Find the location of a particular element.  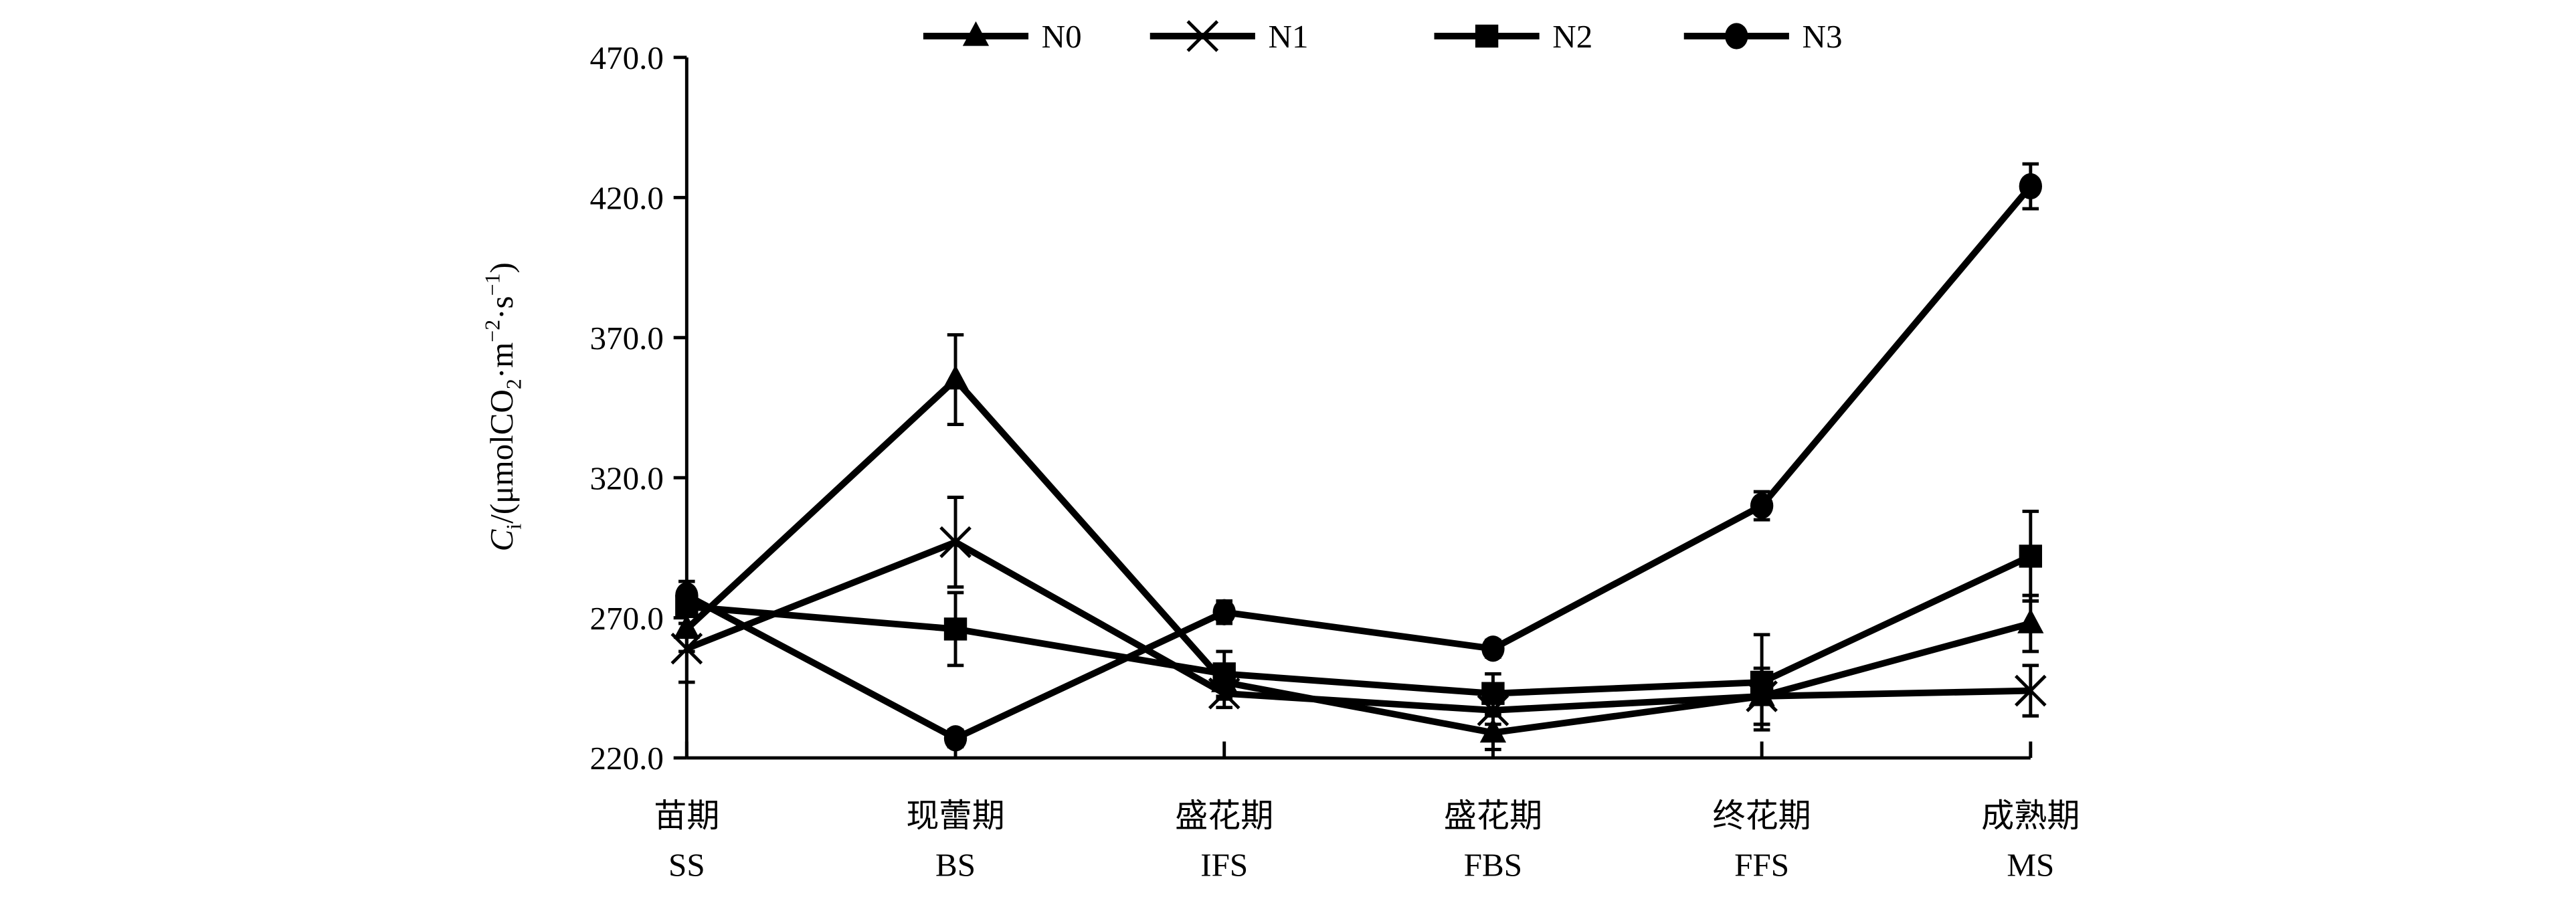

x-tick-label-cn: 现蕾期 is located at coordinates (955, 815).